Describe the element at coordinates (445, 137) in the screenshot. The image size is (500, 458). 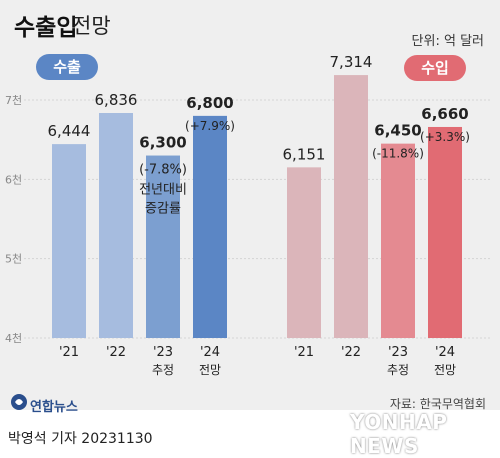
I see `bar-change-label: (+3.3%)` at that location.